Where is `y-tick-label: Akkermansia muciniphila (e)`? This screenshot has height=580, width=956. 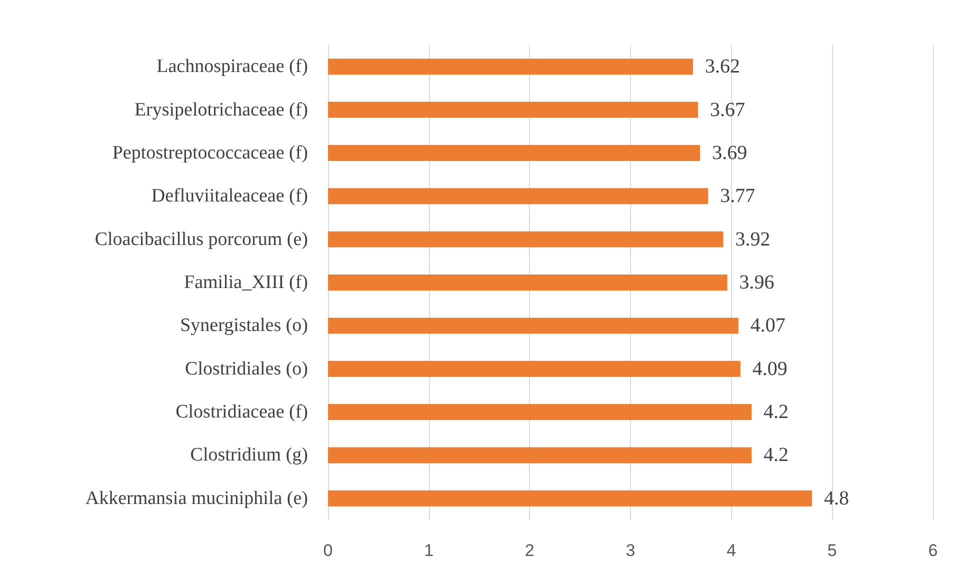 y-tick-label: Akkermansia muciniphila (e) is located at coordinates (196, 498).